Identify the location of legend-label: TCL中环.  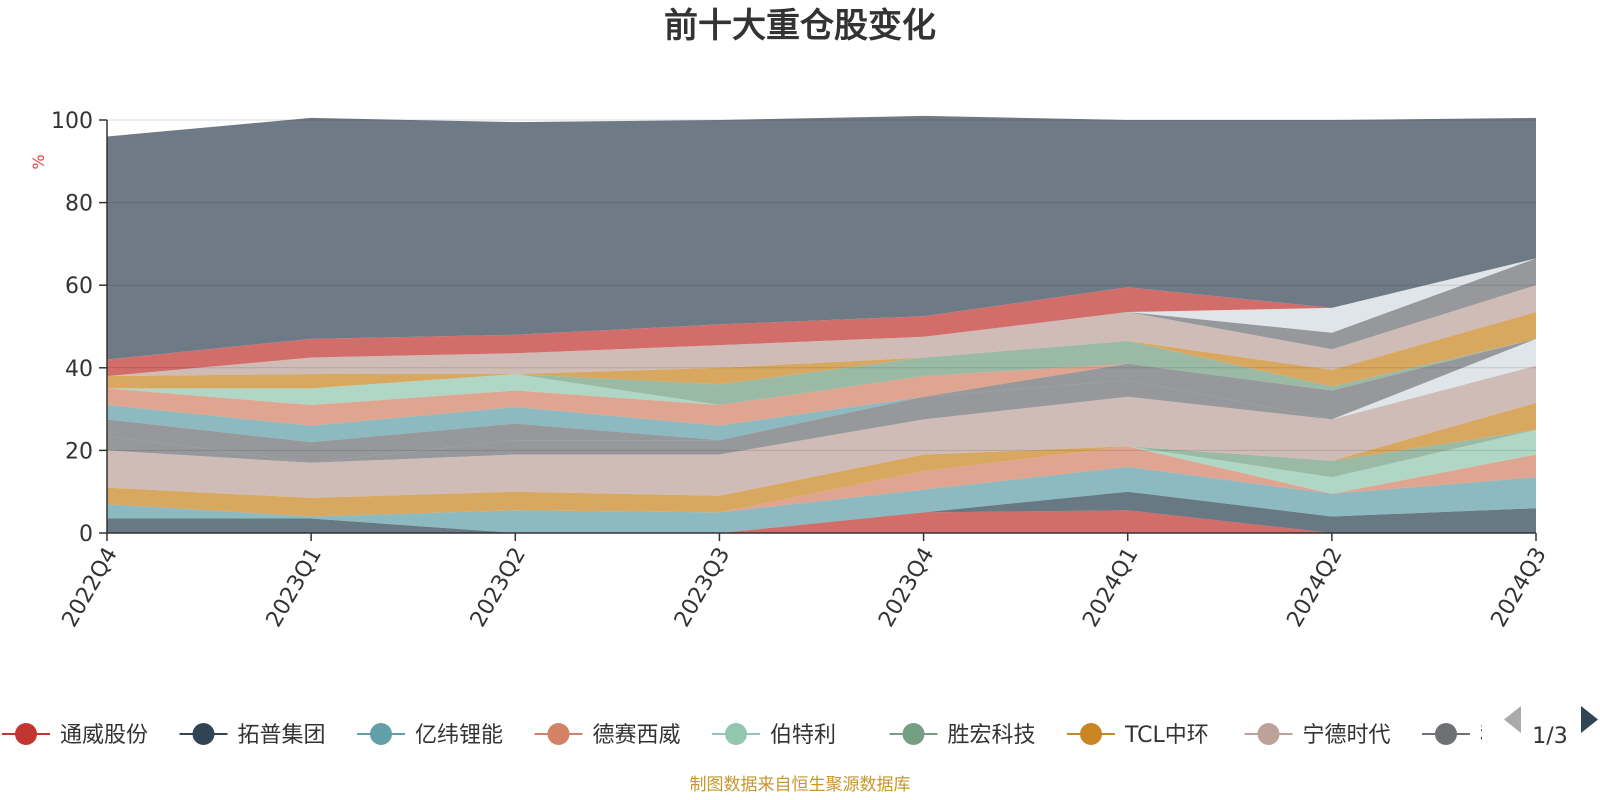
(1166, 735).